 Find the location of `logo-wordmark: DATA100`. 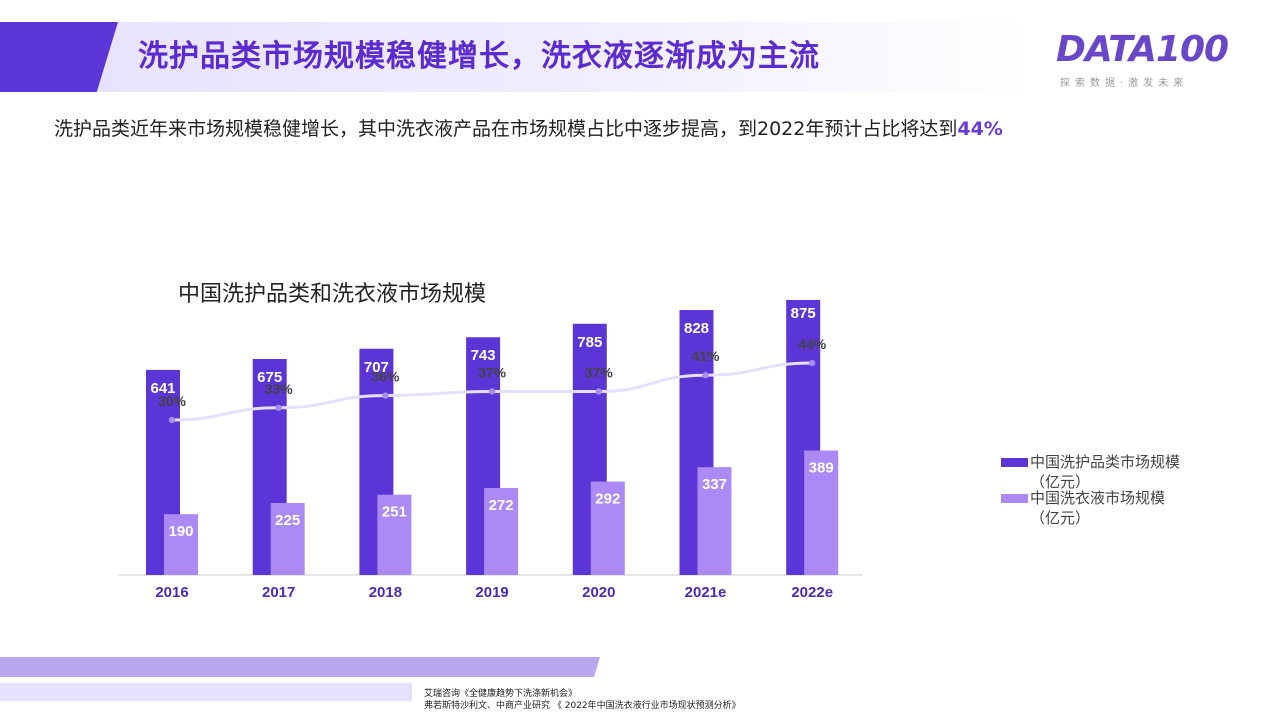

logo-wordmark: DATA100 is located at coordinates (1142, 49).